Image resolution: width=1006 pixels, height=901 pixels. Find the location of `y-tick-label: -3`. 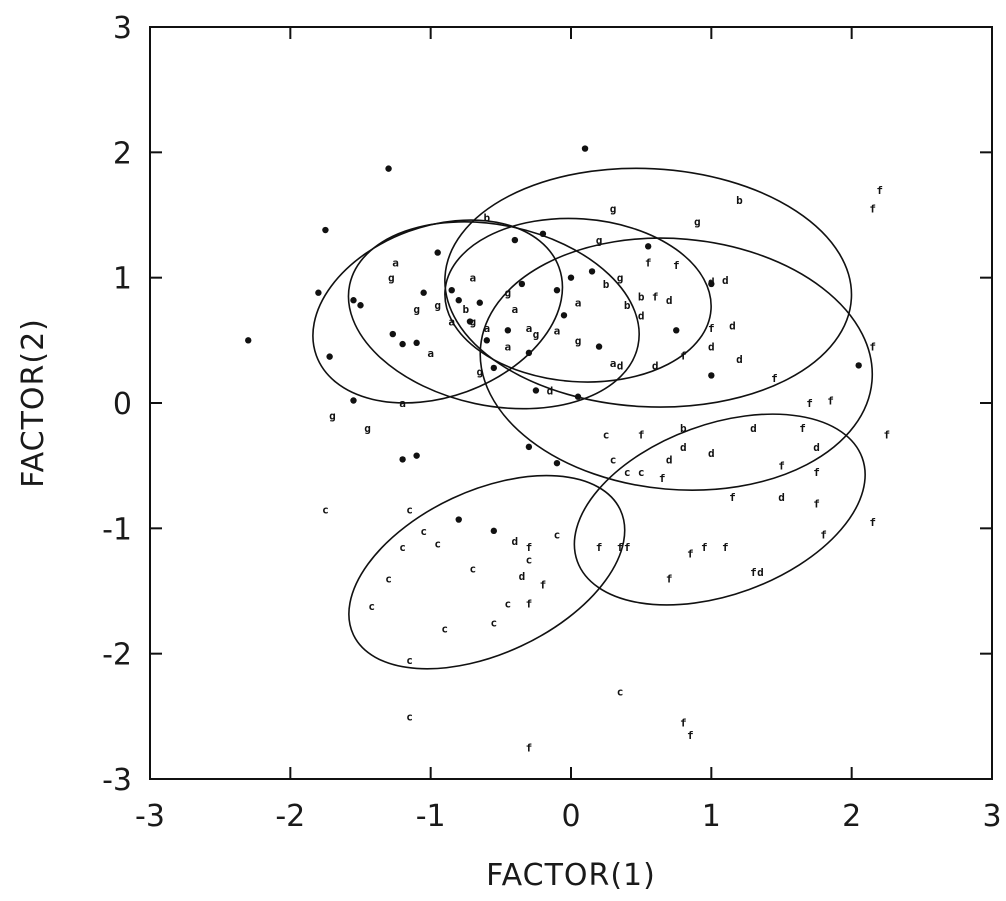

y-tick-label: -3 is located at coordinates (117, 780).